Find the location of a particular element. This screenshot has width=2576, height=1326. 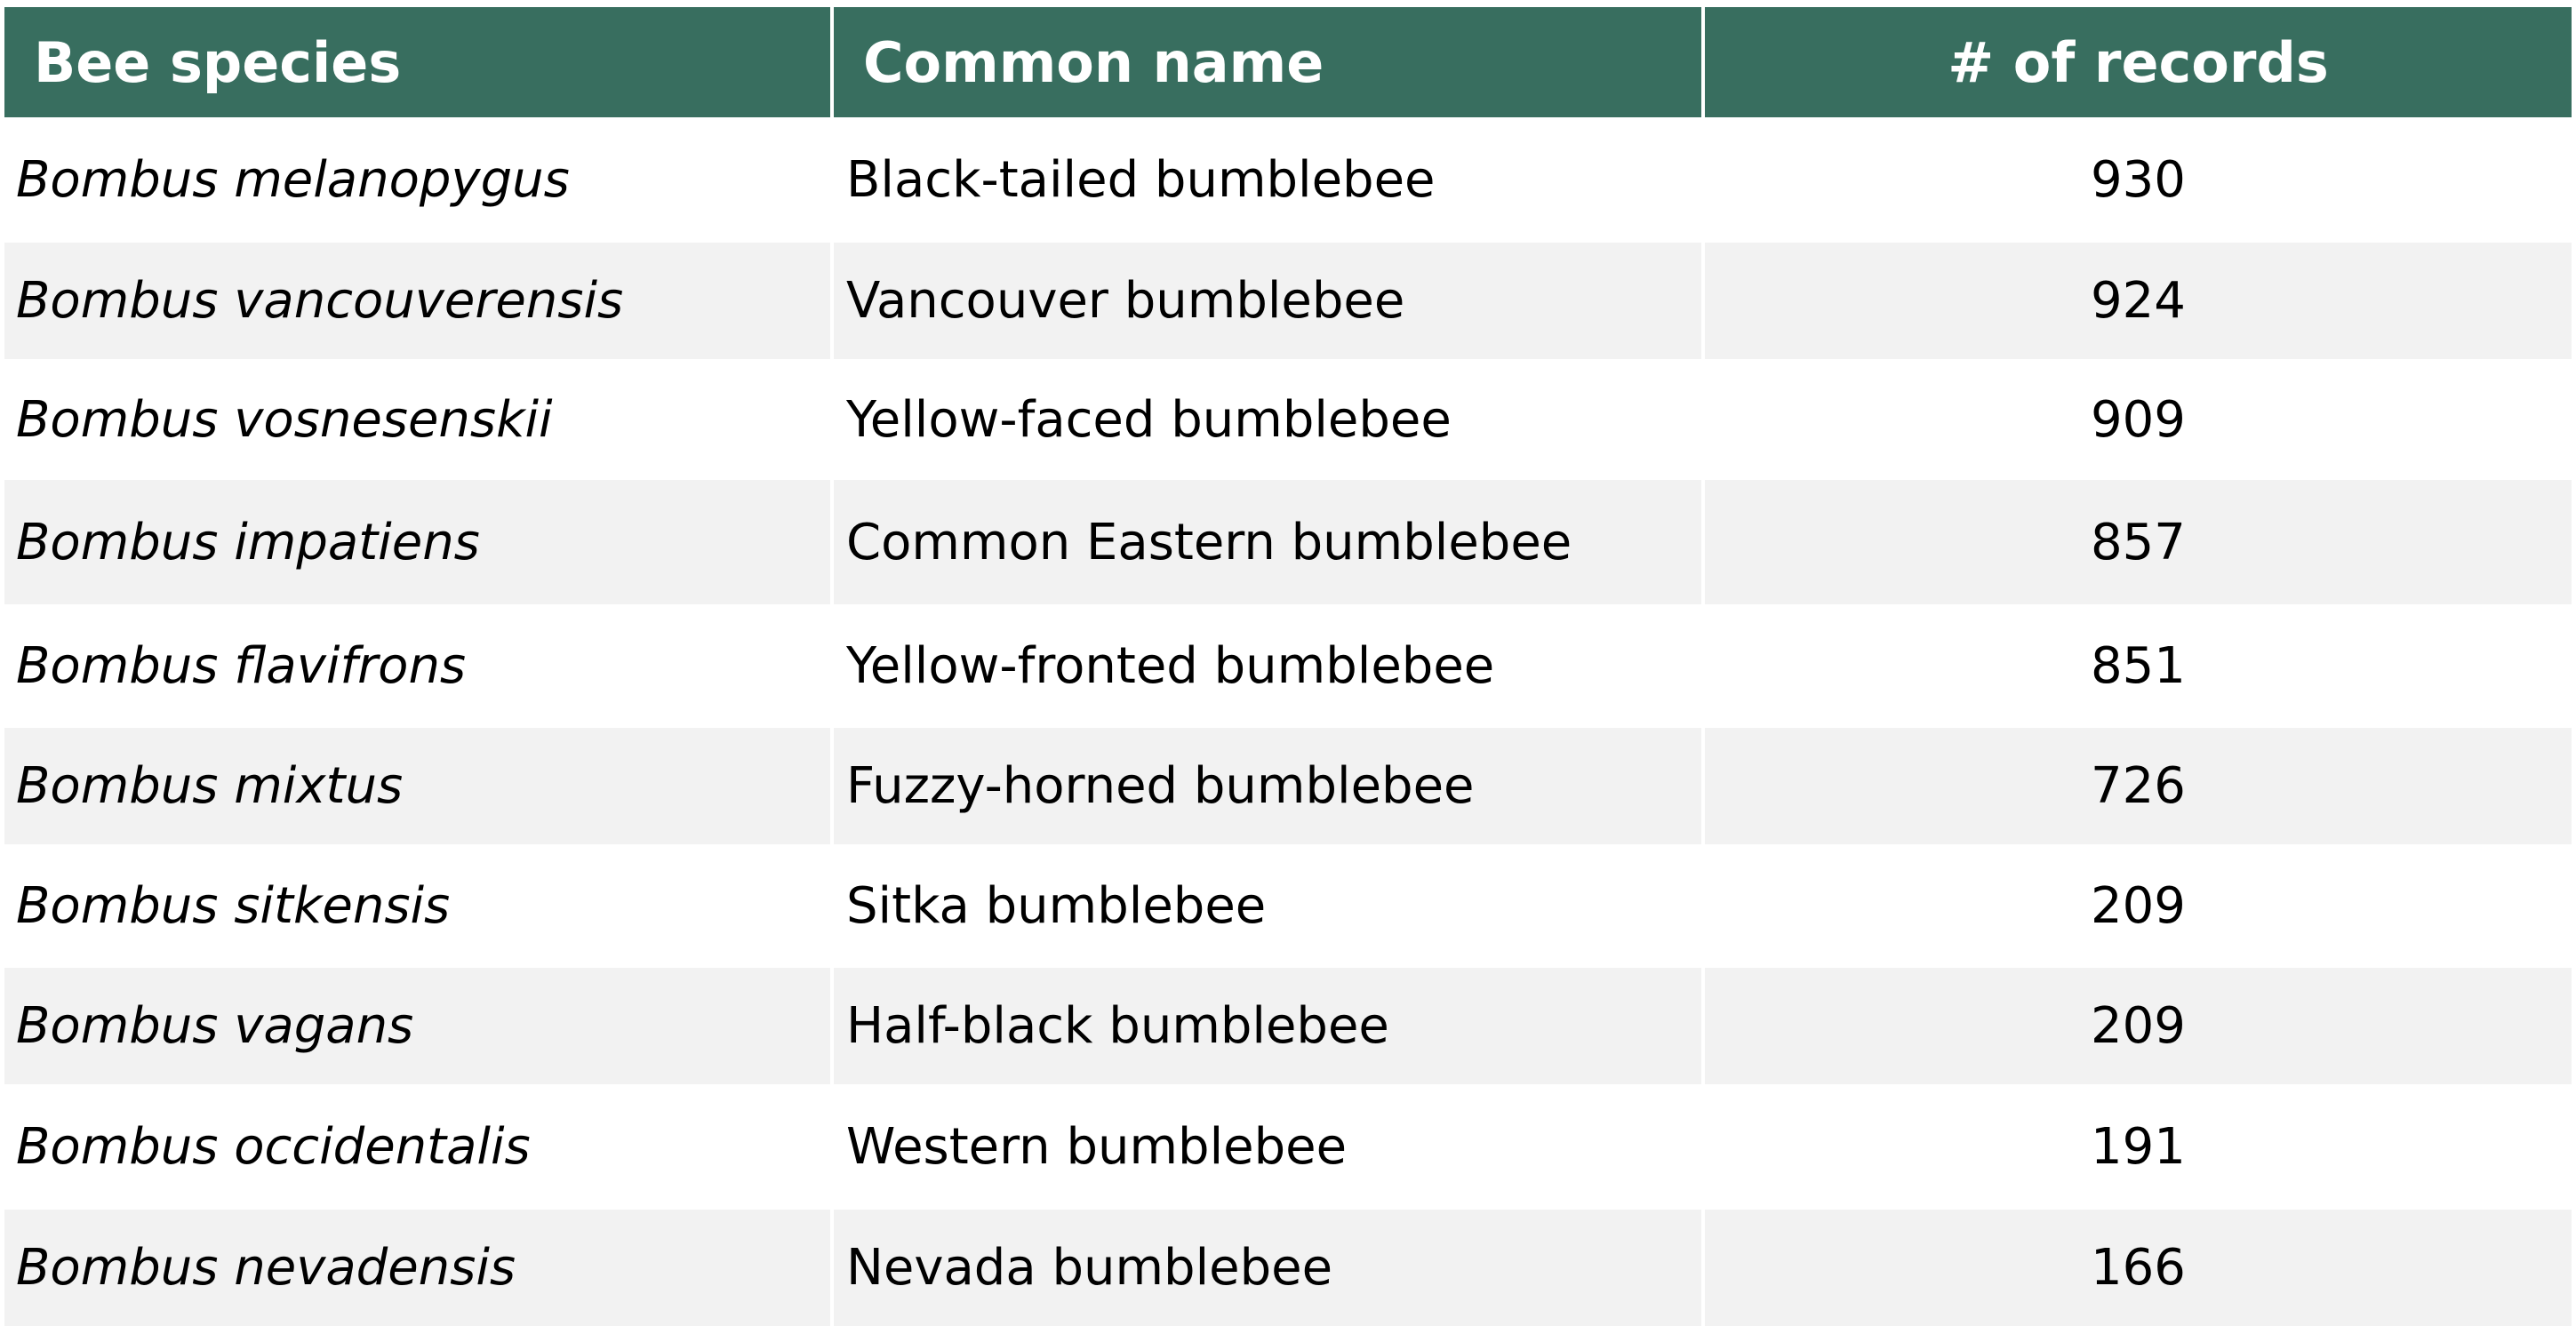

species-cell: Bombus flavifrons is located at coordinates (419, 666).